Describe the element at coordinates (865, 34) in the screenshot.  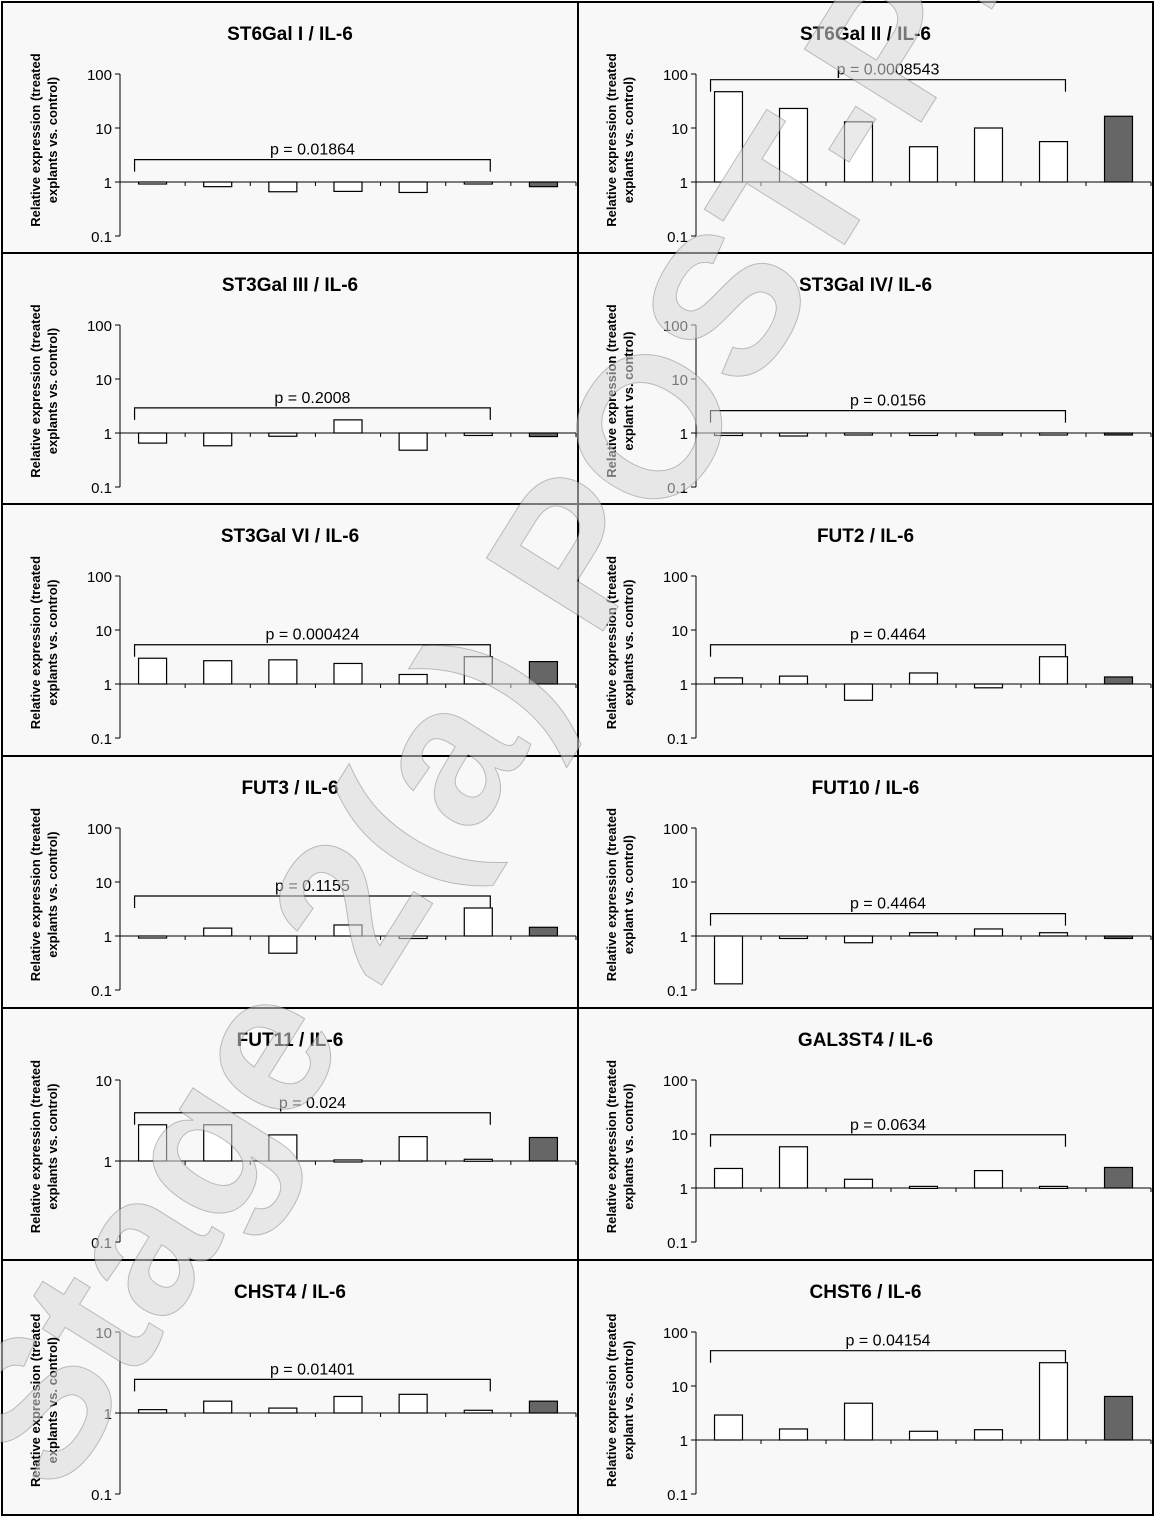
I see `chart-title: ST6Gal II / IL-6` at that location.